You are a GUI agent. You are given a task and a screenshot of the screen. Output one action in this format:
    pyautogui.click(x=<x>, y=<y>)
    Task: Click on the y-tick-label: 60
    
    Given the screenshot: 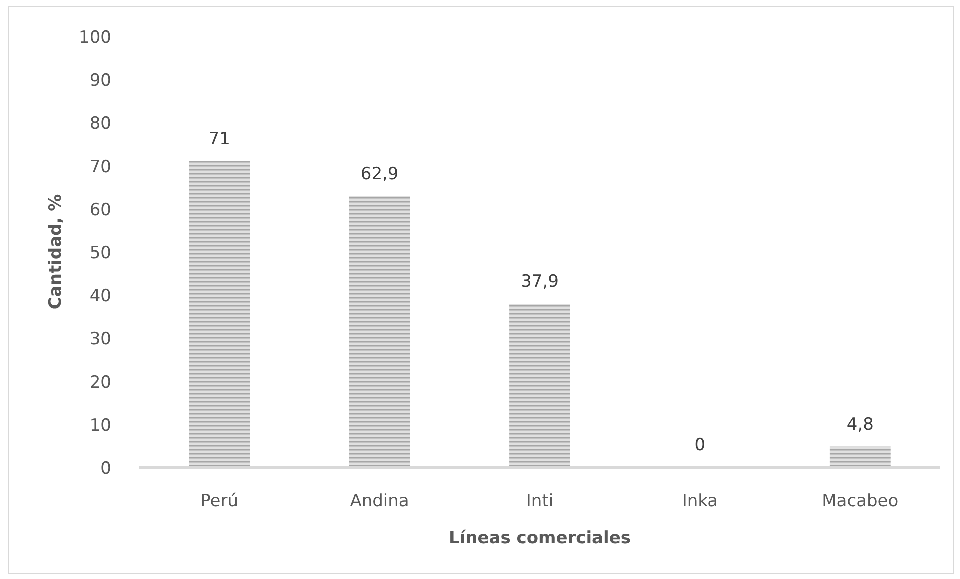 What is the action you would take?
    pyautogui.click(x=101, y=210)
    